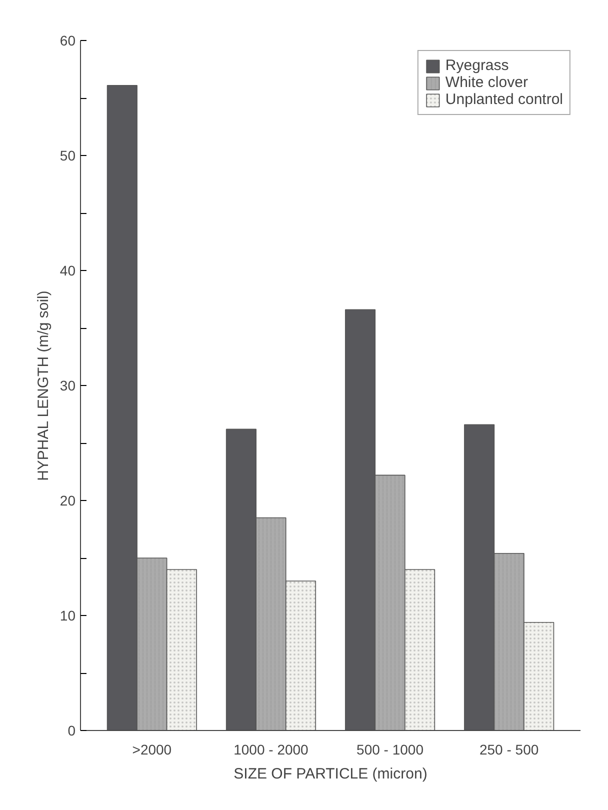 This screenshot has height=810, width=608. What do you see at coordinates (152, 750) in the screenshot?
I see `x-tick-label: >2000` at bounding box center [152, 750].